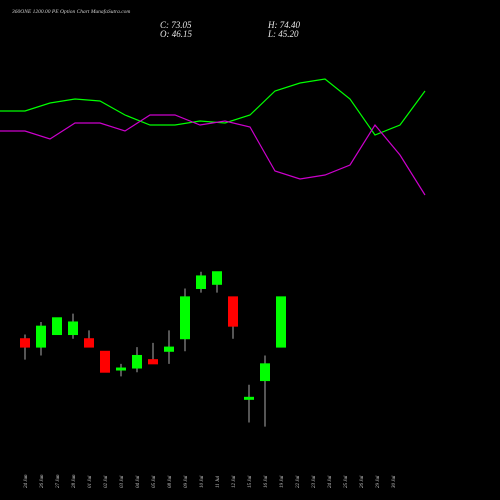 The image size is (500, 500). Describe the element at coordinates (282, 481) in the screenshot. I see `x-tick-label: 19 Jul` at that location.